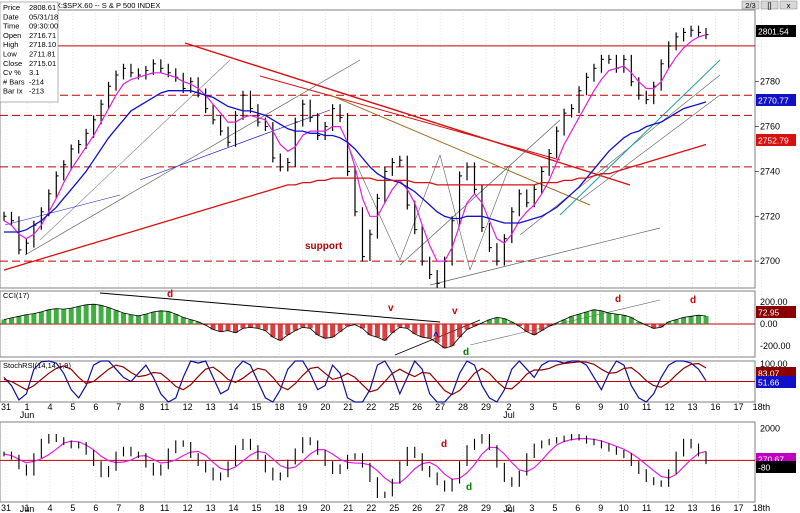 Image resolution: width=800 pixels, height=513 pixels. What do you see at coordinates (12, 35) in the screenshot?
I see `info-label-3: Open` at bounding box center [12, 35].